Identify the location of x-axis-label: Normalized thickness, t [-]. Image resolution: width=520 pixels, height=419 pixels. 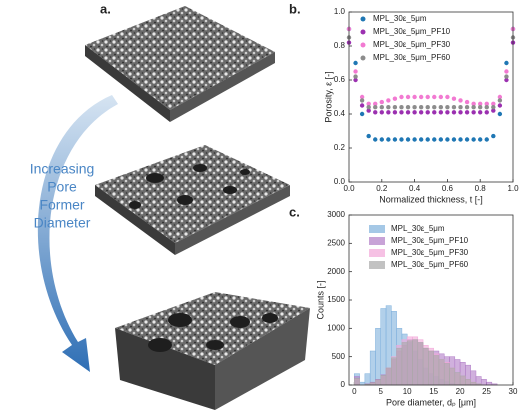
(431, 199).